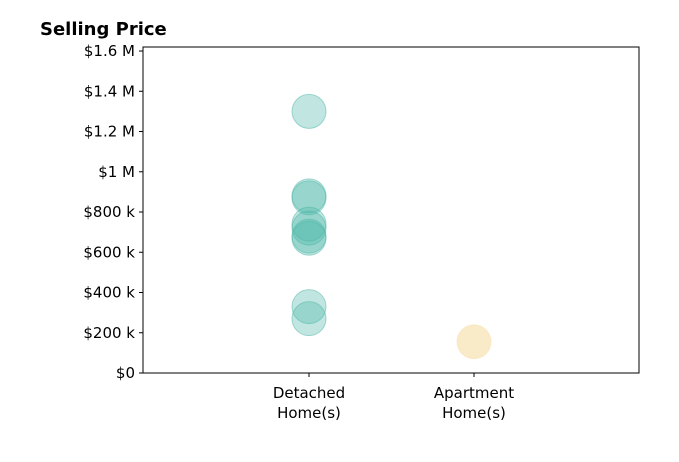 The width and height of the screenshot is (679, 462). I want to click on y-tick-label: $200 k, so click(109, 333).